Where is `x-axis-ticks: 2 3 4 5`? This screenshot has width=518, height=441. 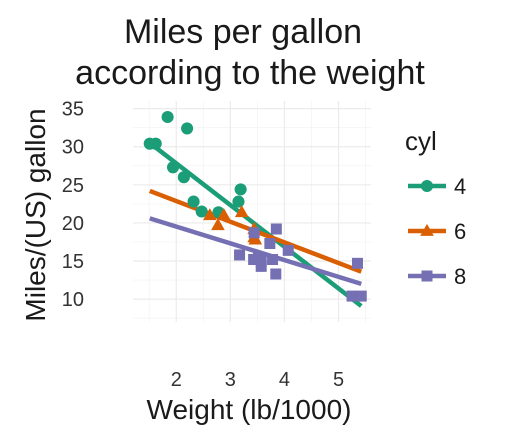 x-axis-ticks: 2 3 4 5 is located at coordinates (257, 380).